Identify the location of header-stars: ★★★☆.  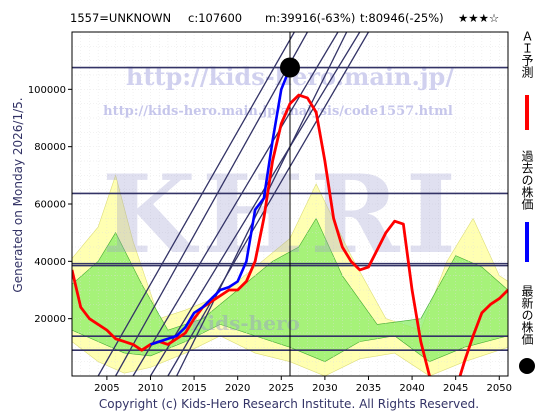
(478, 18).